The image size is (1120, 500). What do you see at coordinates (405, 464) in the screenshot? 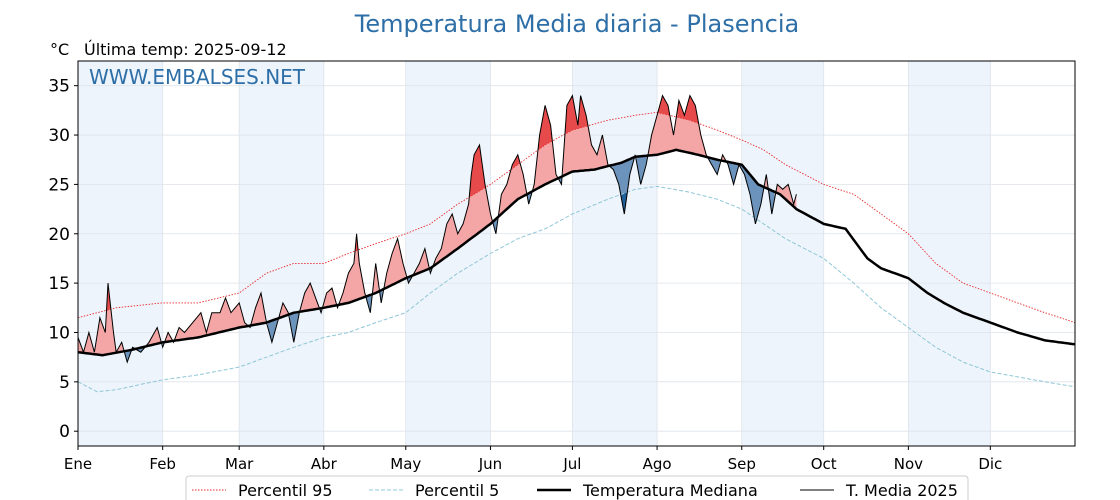
I see `x-tick-label: May` at bounding box center [405, 464].